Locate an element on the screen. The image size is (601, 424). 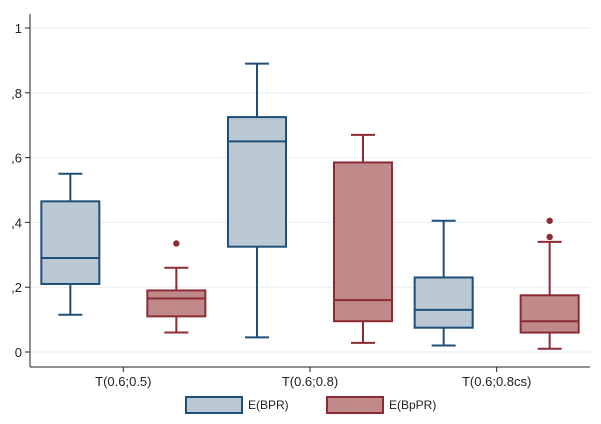
legend-item: E(BpPR) is located at coordinates (381, 405).